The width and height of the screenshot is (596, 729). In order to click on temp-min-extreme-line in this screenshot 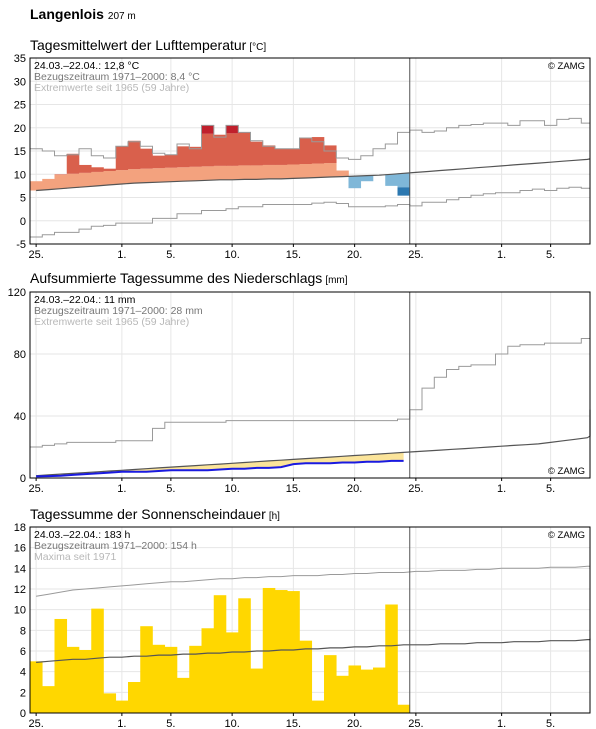, I will do `click(310, 211)`.